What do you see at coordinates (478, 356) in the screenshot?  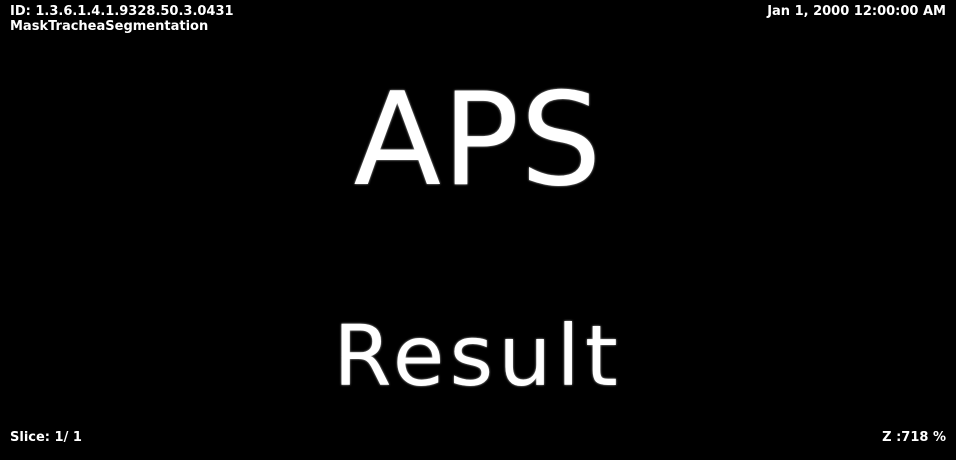 I see `image-subtitle-text: Result` at bounding box center [478, 356].